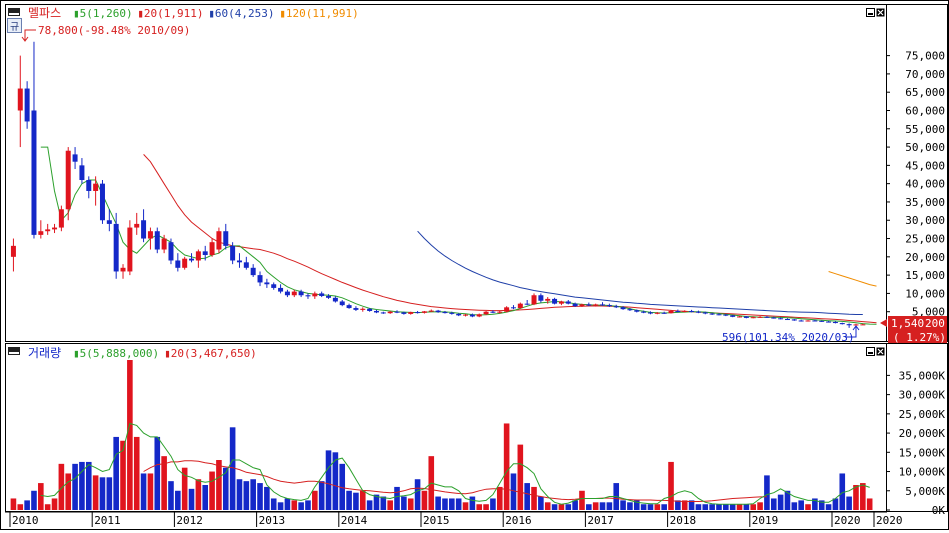 The image size is (949, 533). What do you see at coordinates (925, 147) in the screenshot?
I see `price-tick-label: 50,000` at bounding box center [925, 147].